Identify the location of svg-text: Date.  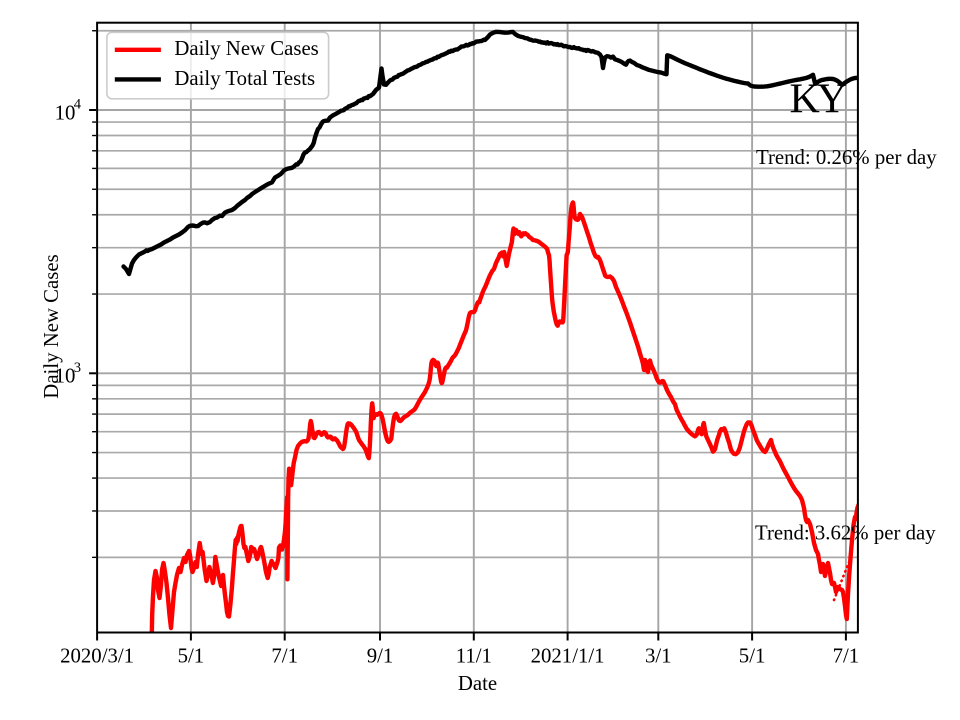
(477, 683).